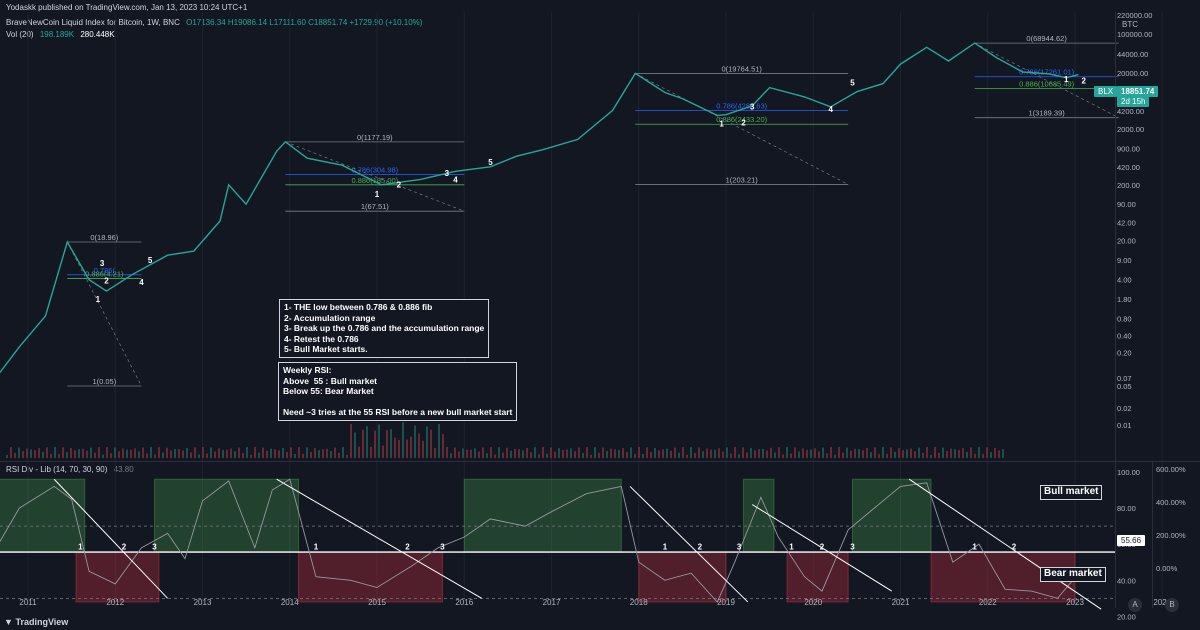 The image size is (1200, 630). What do you see at coordinates (817, 577) in the screenshot?
I see `bear-zone` at bounding box center [817, 577].